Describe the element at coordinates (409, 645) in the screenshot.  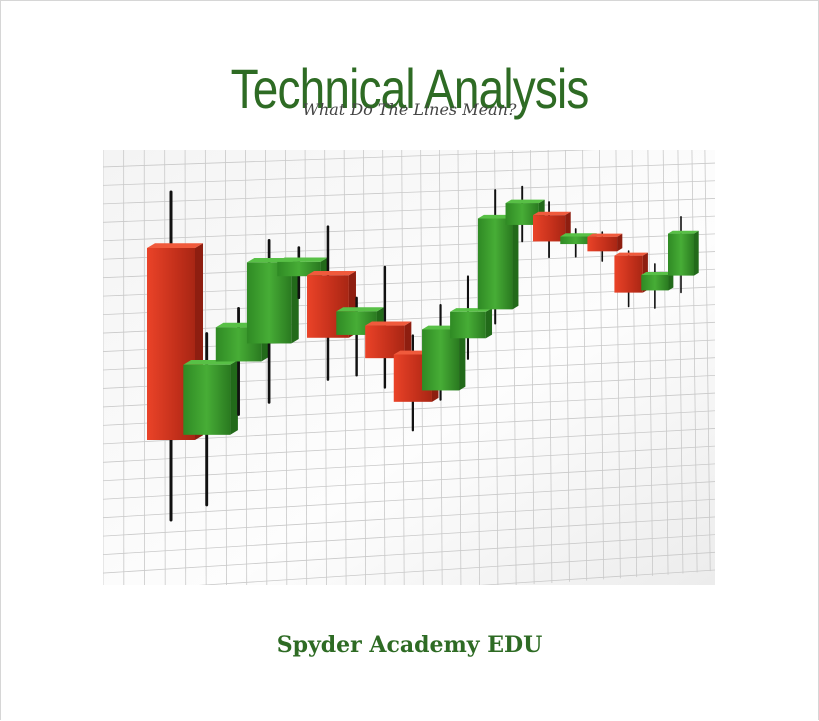
I see `publisher-footer: Spyder Academy EDU` at that location.